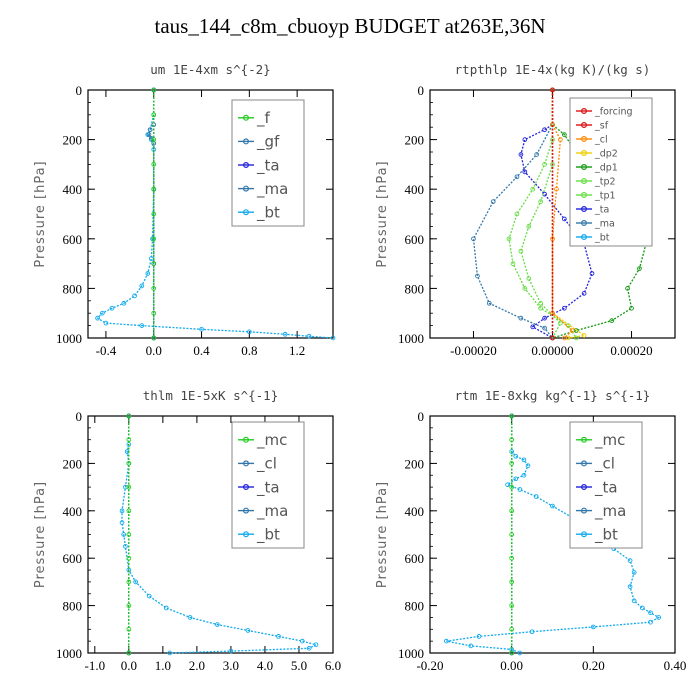 The width and height of the screenshot is (700, 700). What do you see at coordinates (675, 665) in the screenshot?
I see `x-tick-label: 0.40` at bounding box center [675, 665].